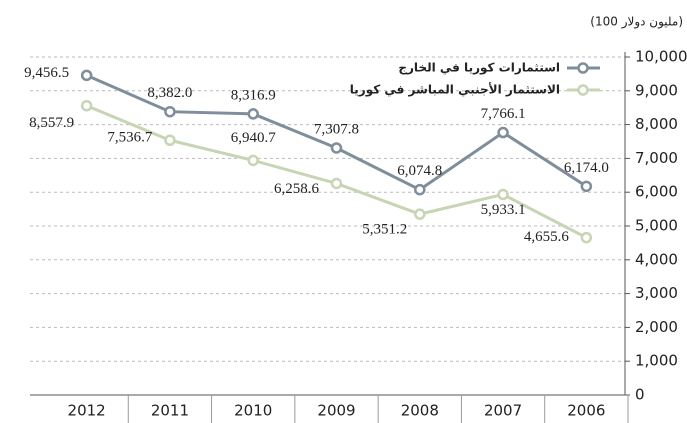 This screenshot has height=423, width=687. I want to click on value-label: 9,456.5, so click(46, 73).